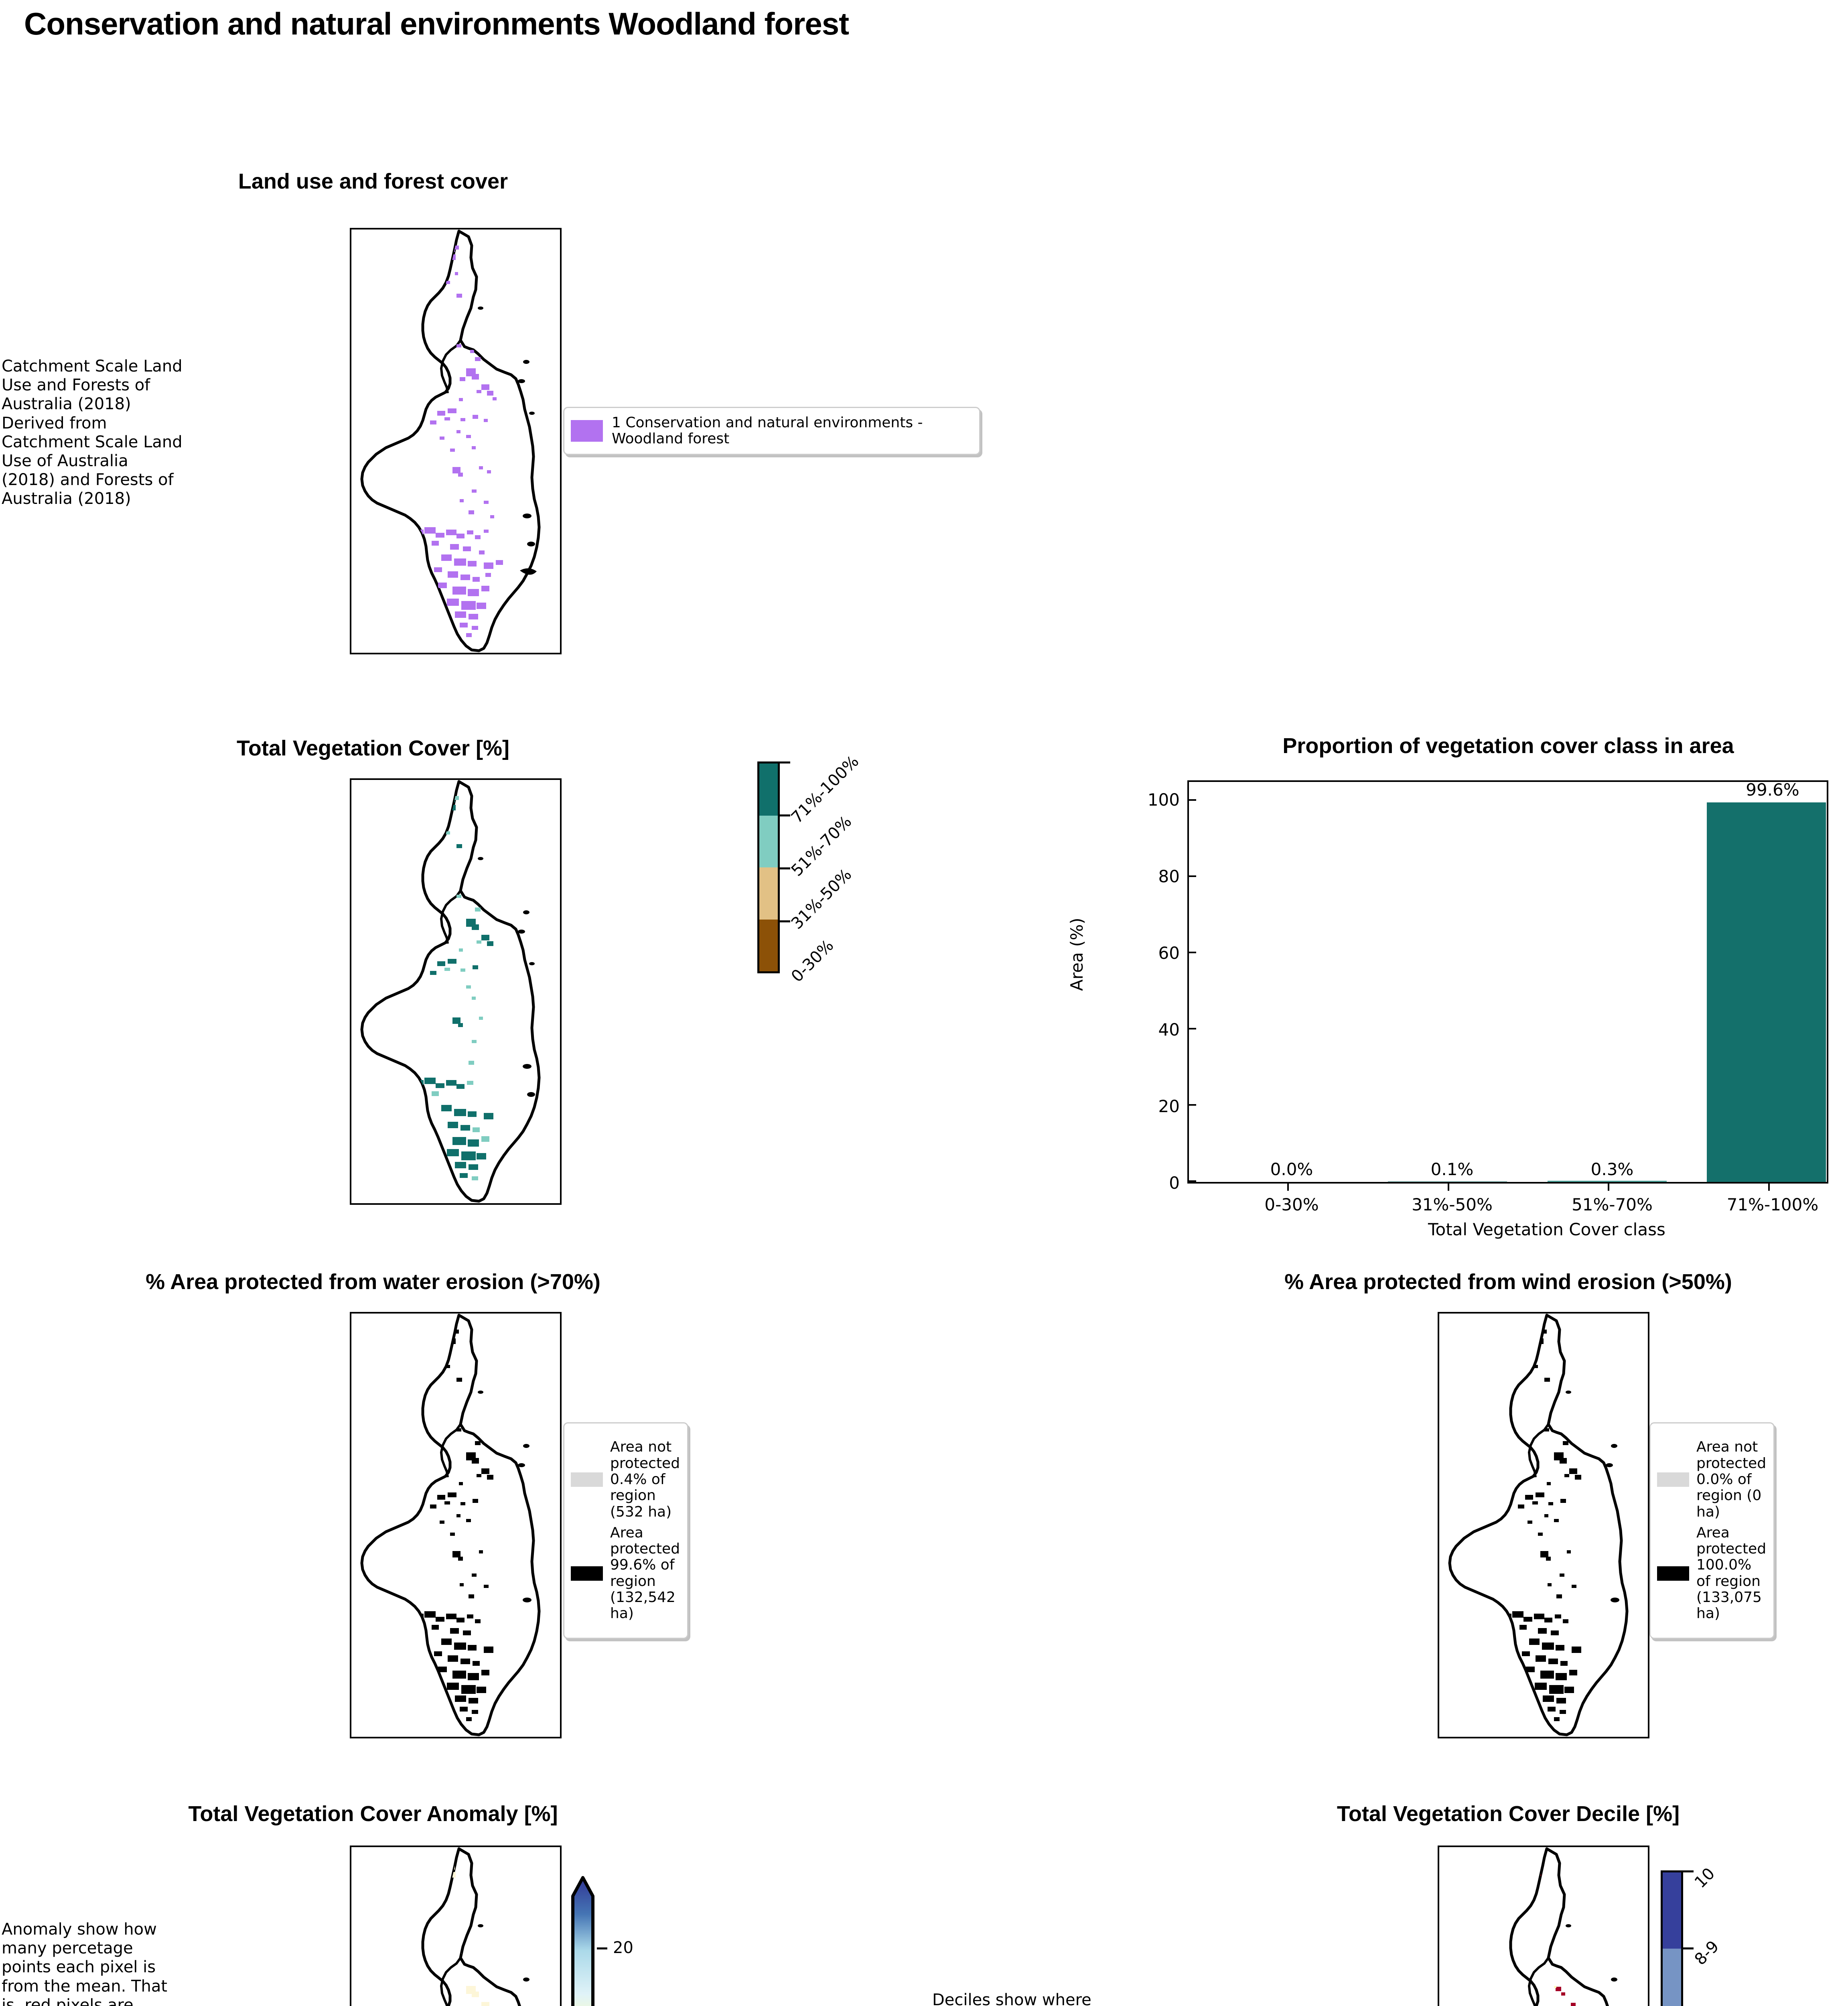  Describe the element at coordinates (1508, 1814) in the screenshot. I see `decile-panel-title: Total Vegetation Cover Decile [%]` at that location.